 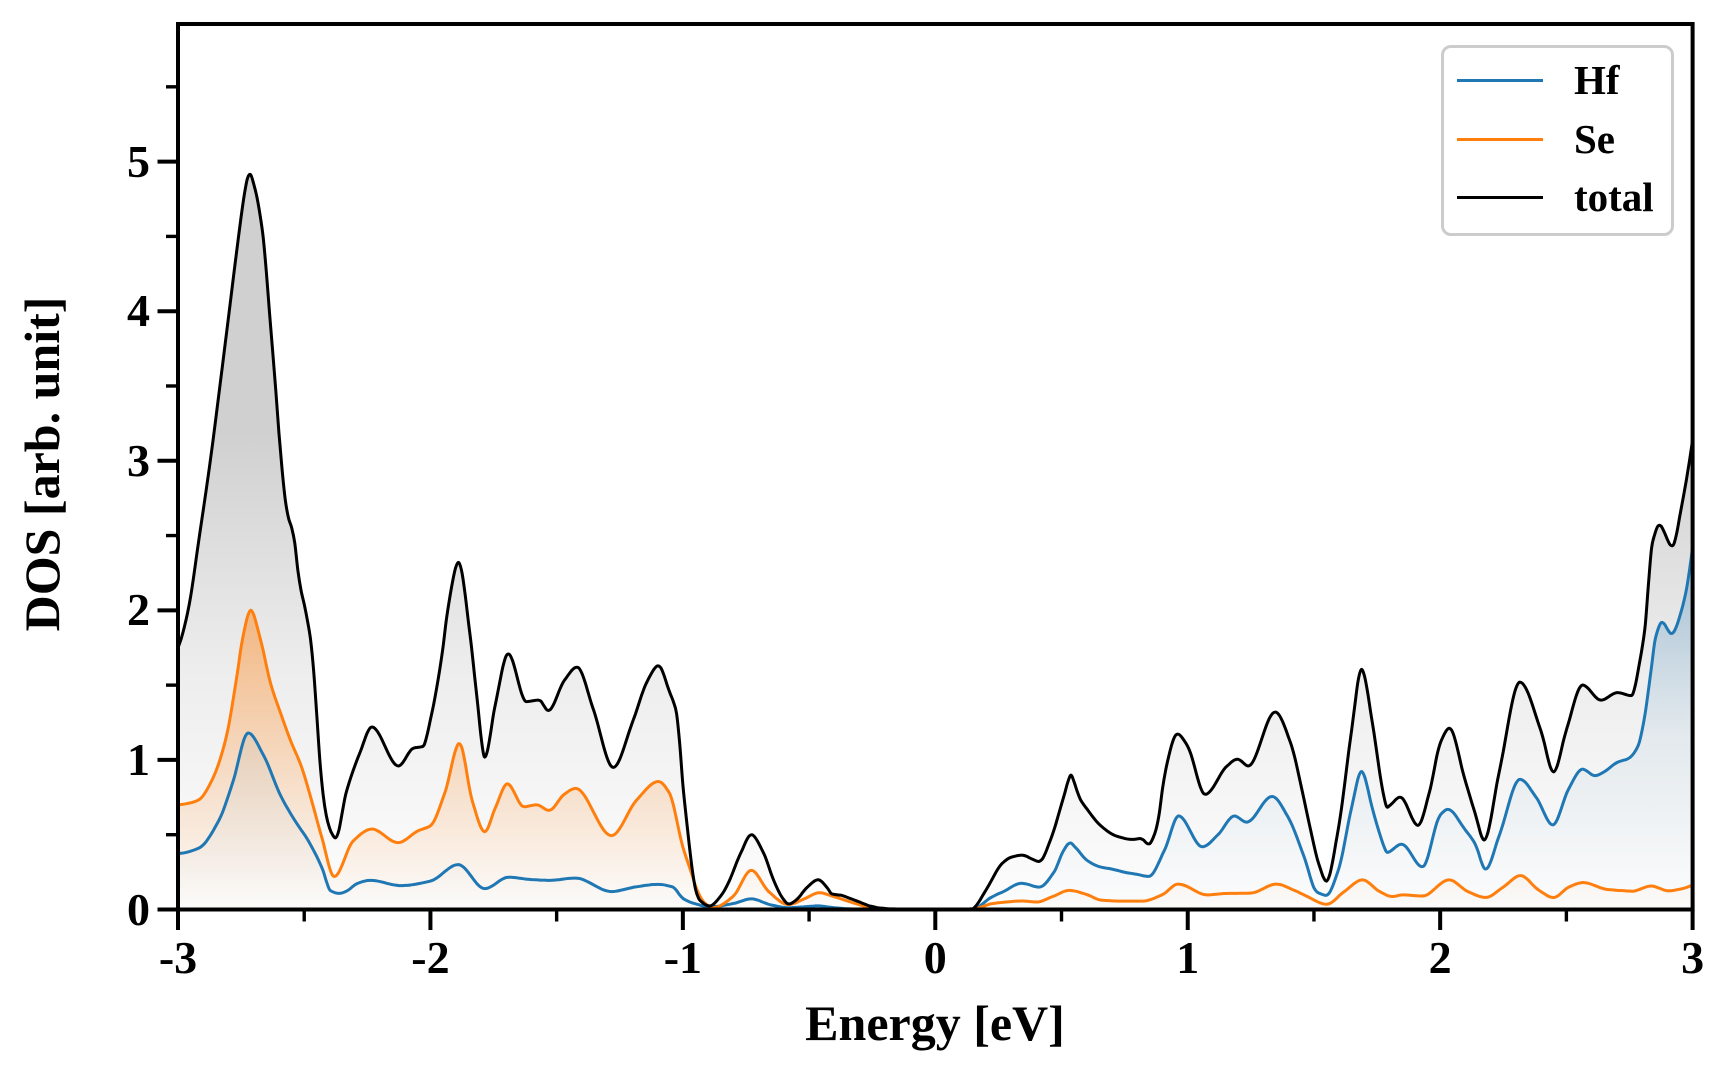 What do you see at coordinates (178, 957) in the screenshot?
I see `x-tick-label--3: -3` at bounding box center [178, 957].